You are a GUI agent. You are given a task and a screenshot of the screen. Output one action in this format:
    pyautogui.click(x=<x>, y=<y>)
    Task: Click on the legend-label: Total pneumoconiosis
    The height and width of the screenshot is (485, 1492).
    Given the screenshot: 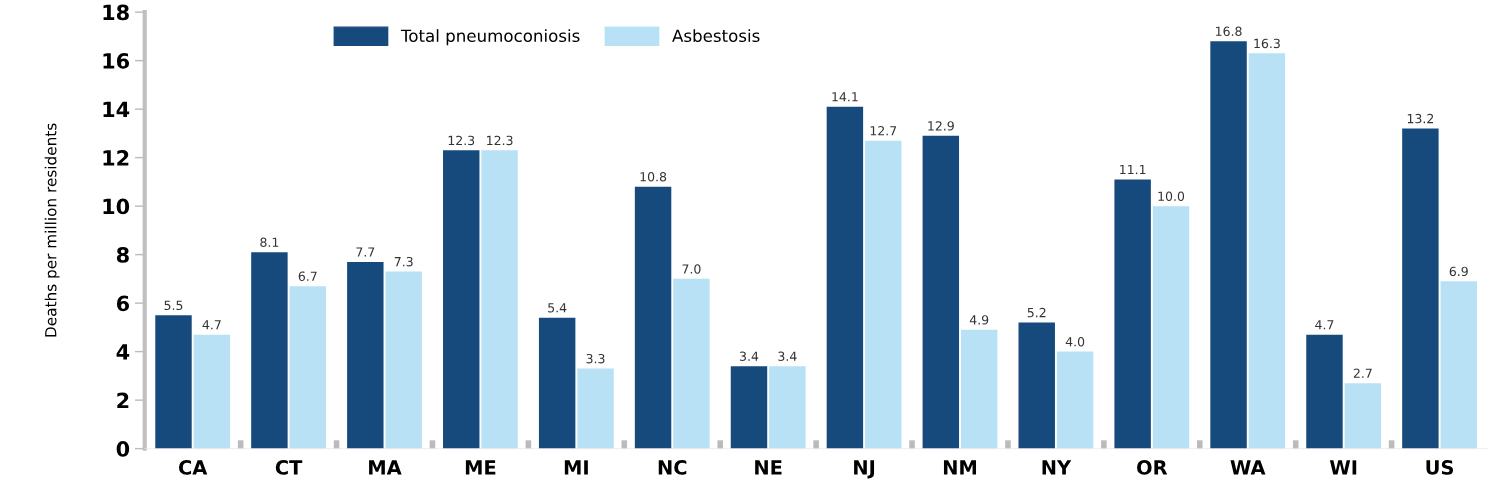 What is the action you would take?
    pyautogui.click(x=490, y=37)
    